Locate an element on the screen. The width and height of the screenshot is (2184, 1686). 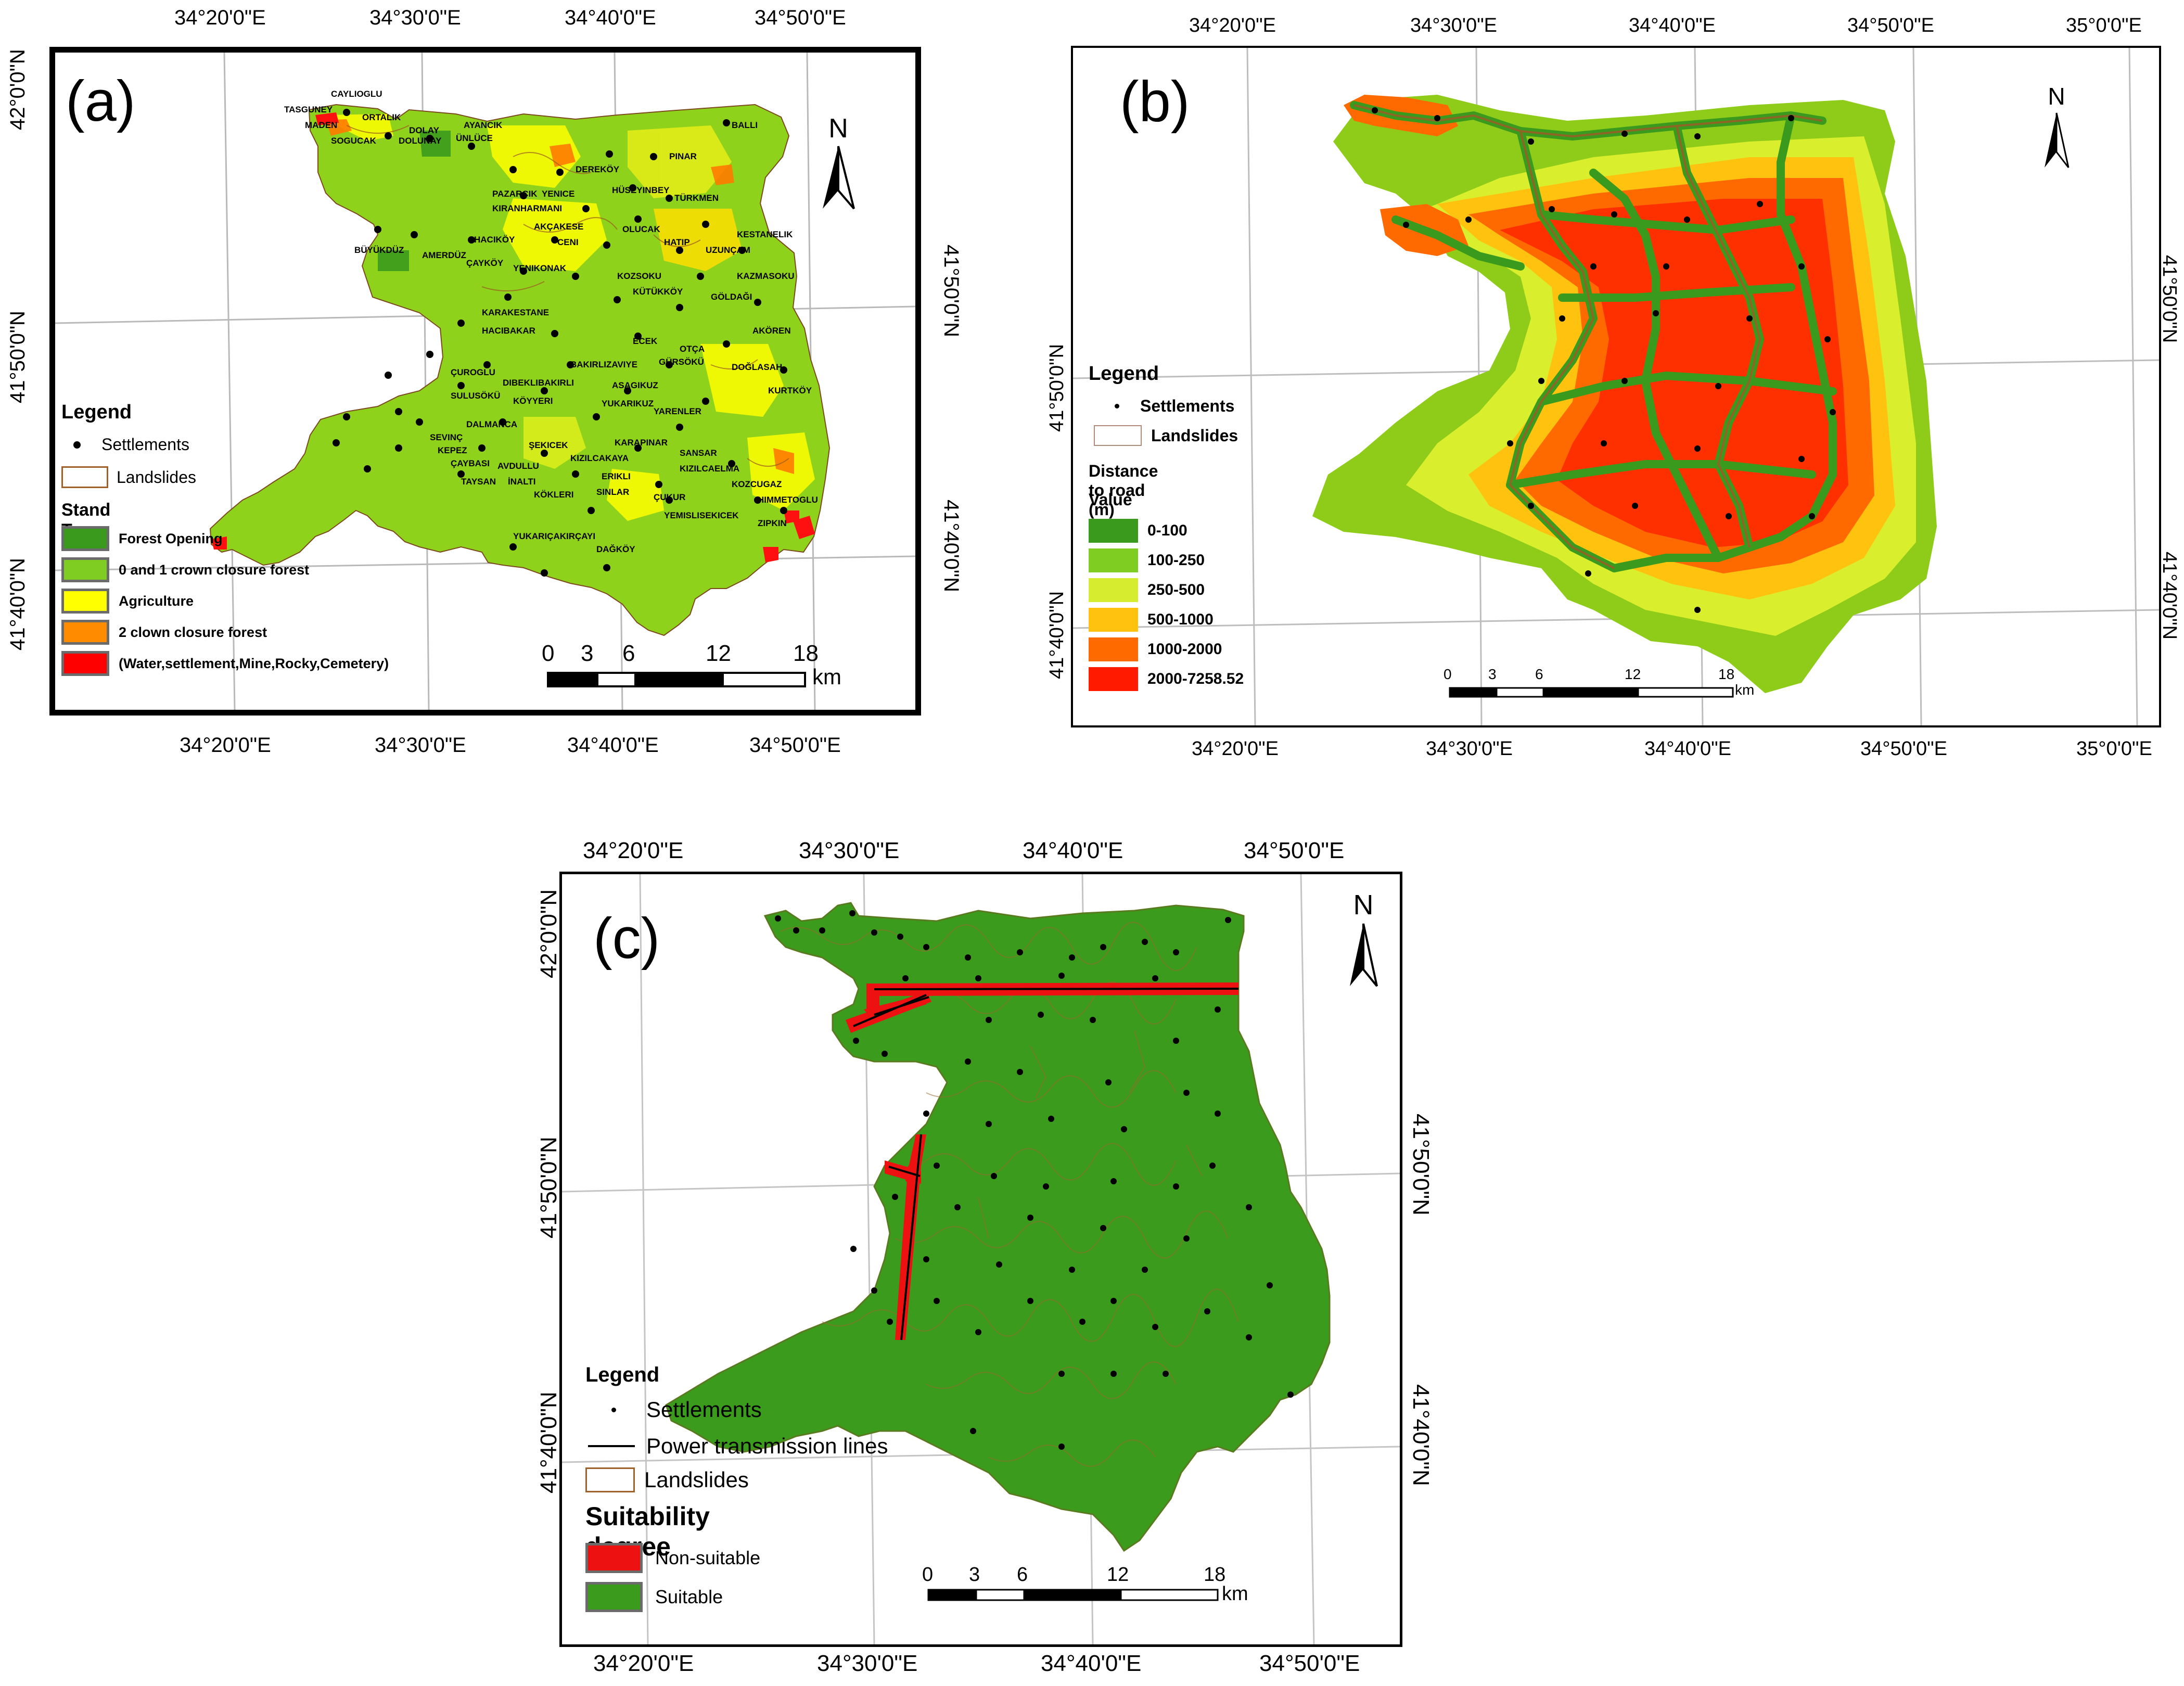
panel-a-class-label: 2 clown closure forest is located at coordinates (193, 632).